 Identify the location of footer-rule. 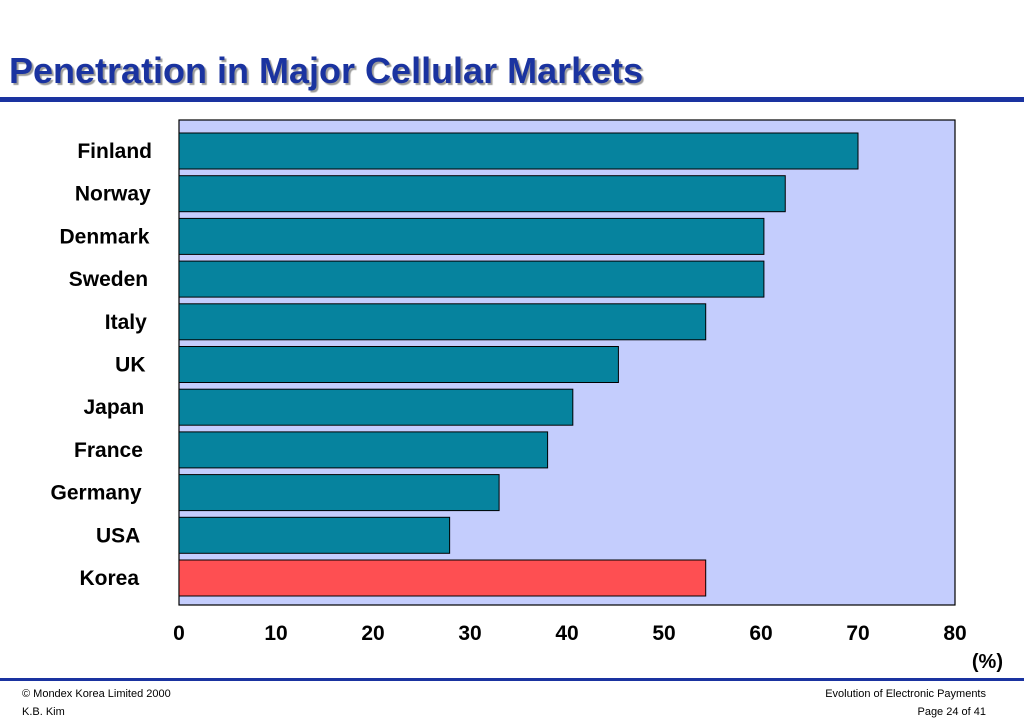
(512, 679).